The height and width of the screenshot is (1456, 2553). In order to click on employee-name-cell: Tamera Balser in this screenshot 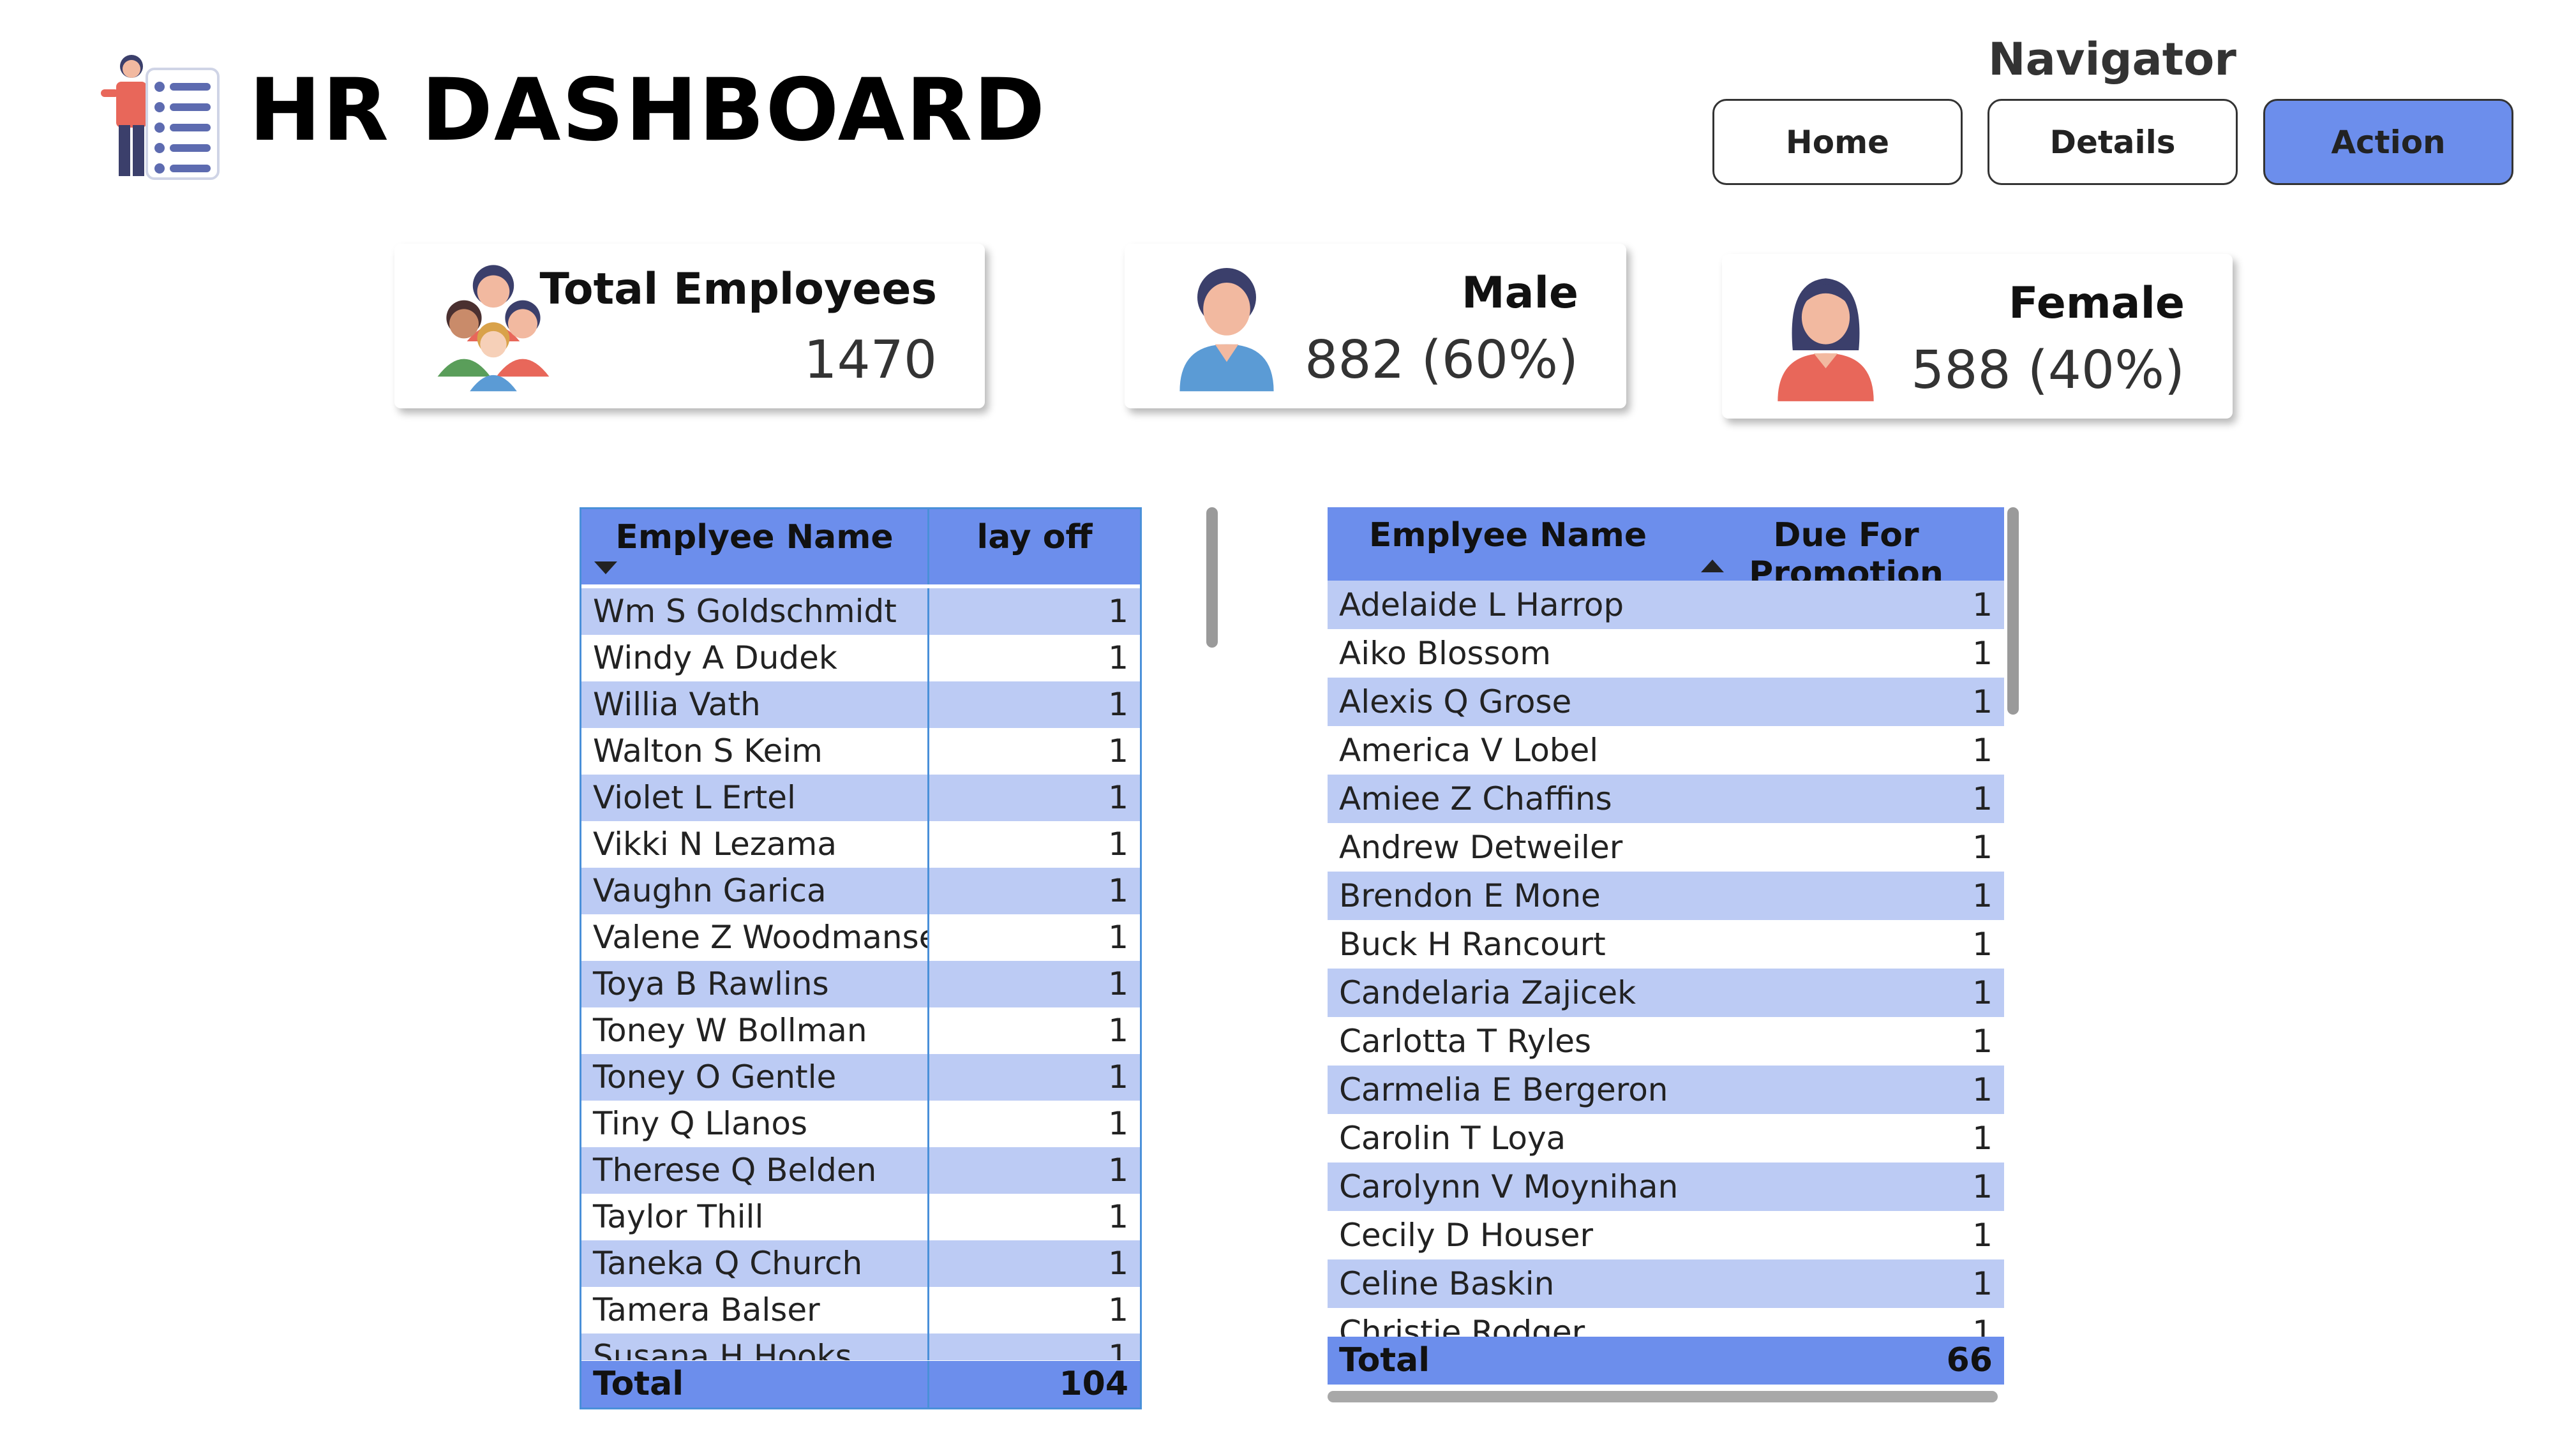, I will do `click(755, 1310)`.